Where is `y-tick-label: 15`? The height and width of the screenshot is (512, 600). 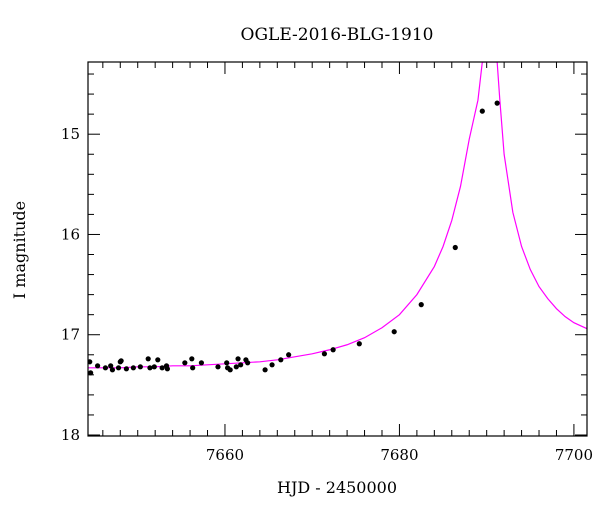 y-tick-label: 15 is located at coordinates (70, 134).